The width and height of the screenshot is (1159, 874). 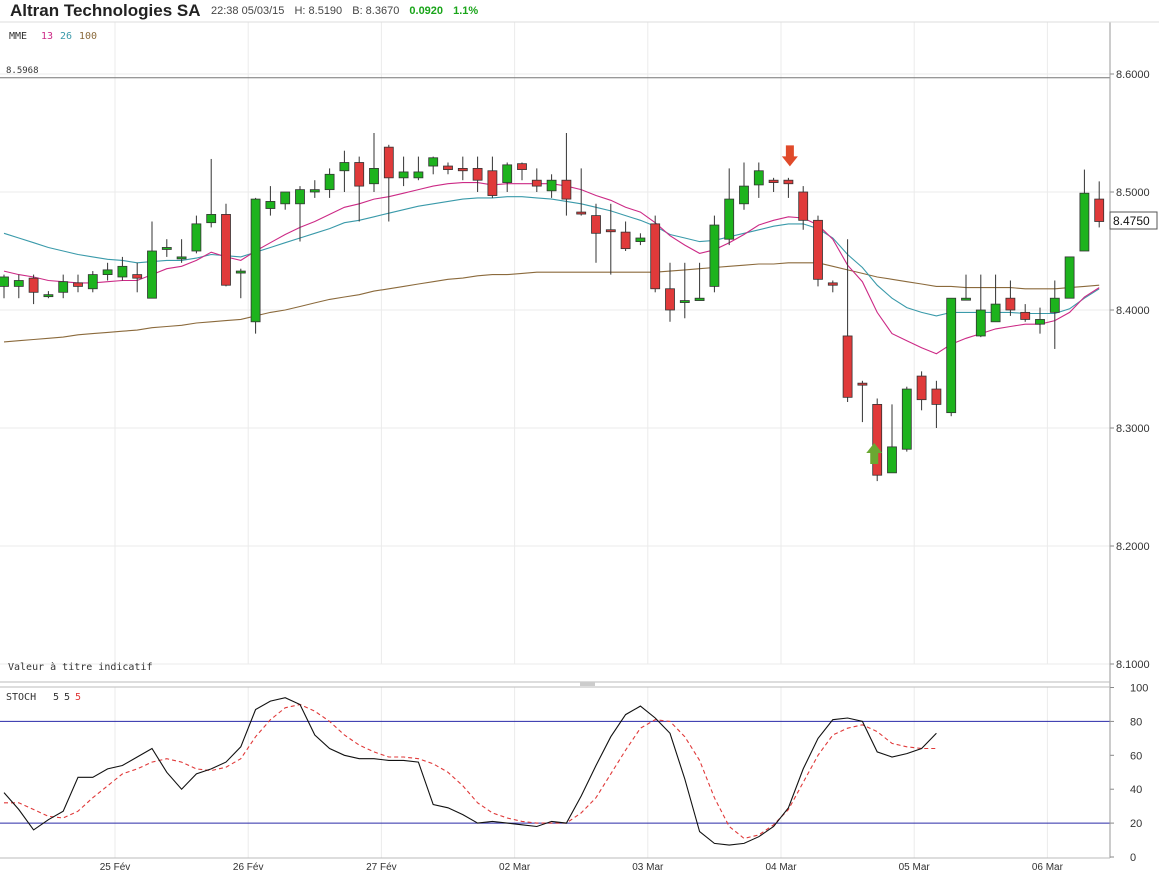 What do you see at coordinates (1133, 193) in the screenshot?
I see `y-tick-label: 8.5000` at bounding box center [1133, 193].